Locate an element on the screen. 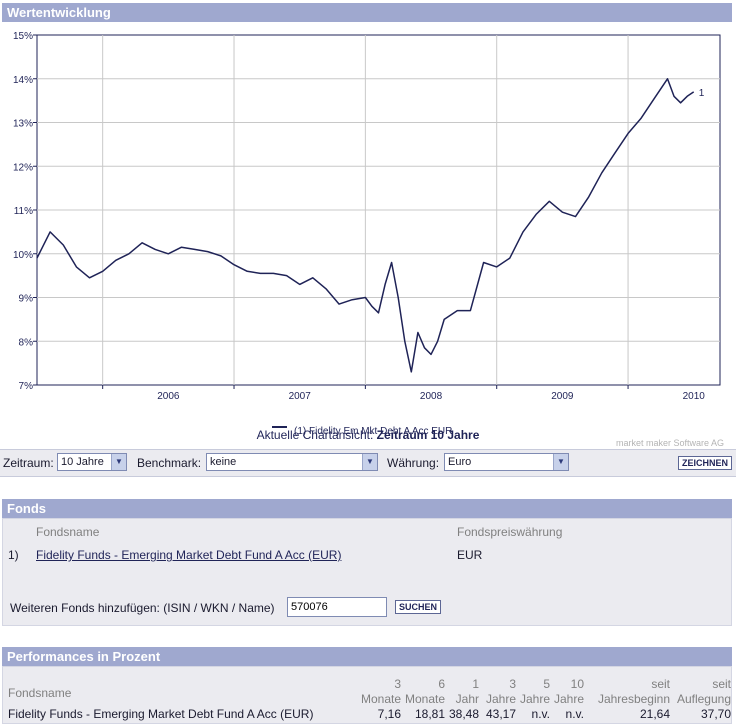  waehrung-select: Euro ▼ is located at coordinates (506, 462).